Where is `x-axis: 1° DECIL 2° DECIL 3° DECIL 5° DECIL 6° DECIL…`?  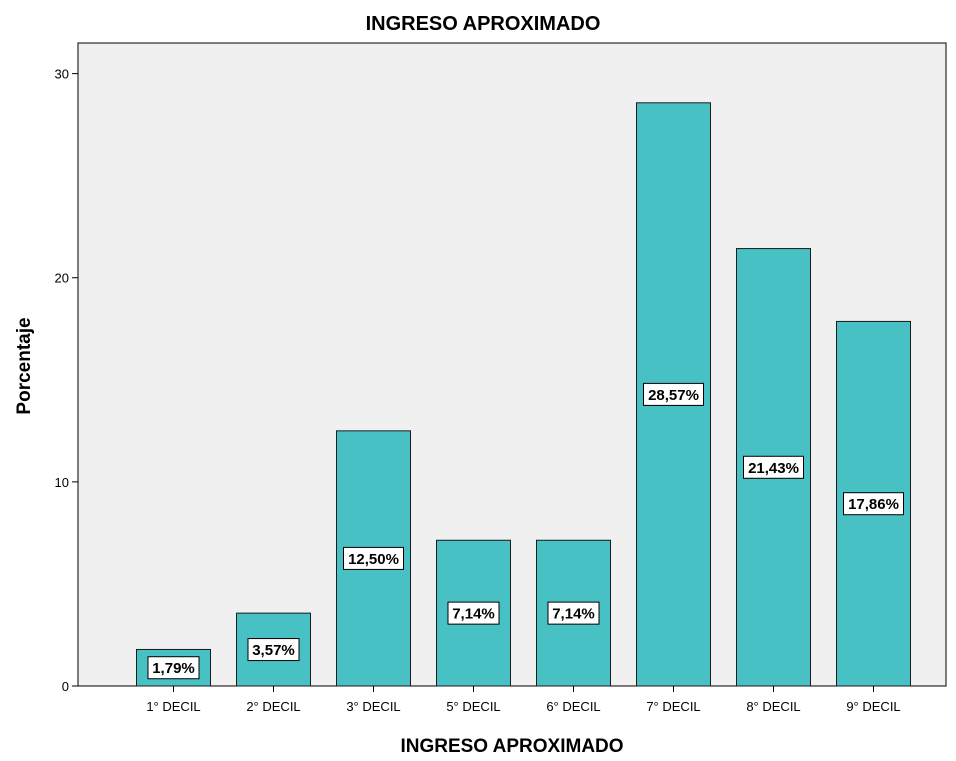 x-axis: 1° DECIL 2° DECIL 3° DECIL 5° DECIL 6° DECIL… is located at coordinates (523, 700).